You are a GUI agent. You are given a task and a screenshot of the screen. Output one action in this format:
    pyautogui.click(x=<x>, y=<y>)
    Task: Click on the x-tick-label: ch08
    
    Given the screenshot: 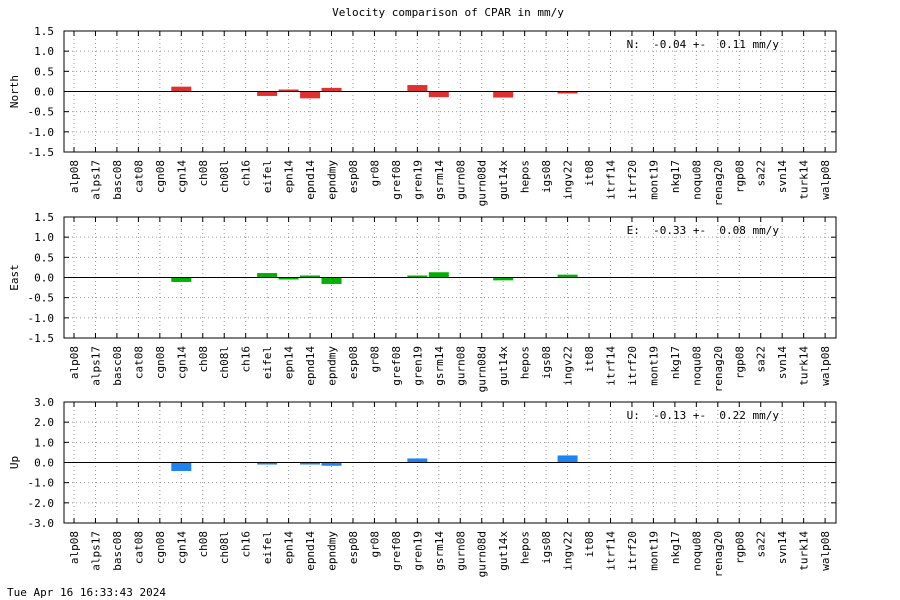 What is the action you would take?
    pyautogui.click(x=203, y=544)
    